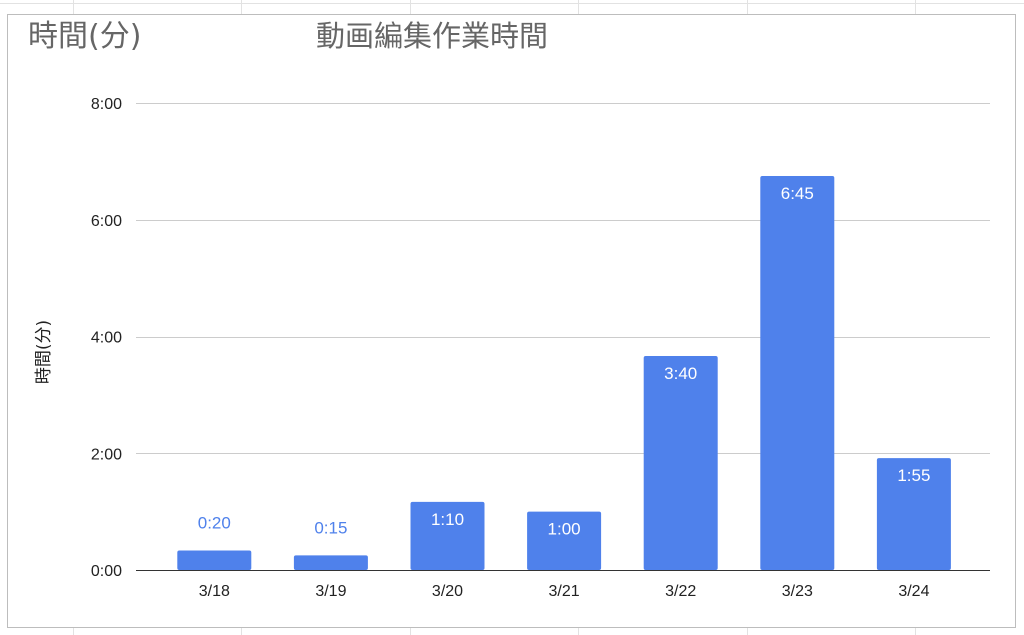 This screenshot has width=1024, height=635. I want to click on x-axis-ticks: 3/18 3/19 3/20 3/21 3/22 3/23 3/24, so click(564, 591).